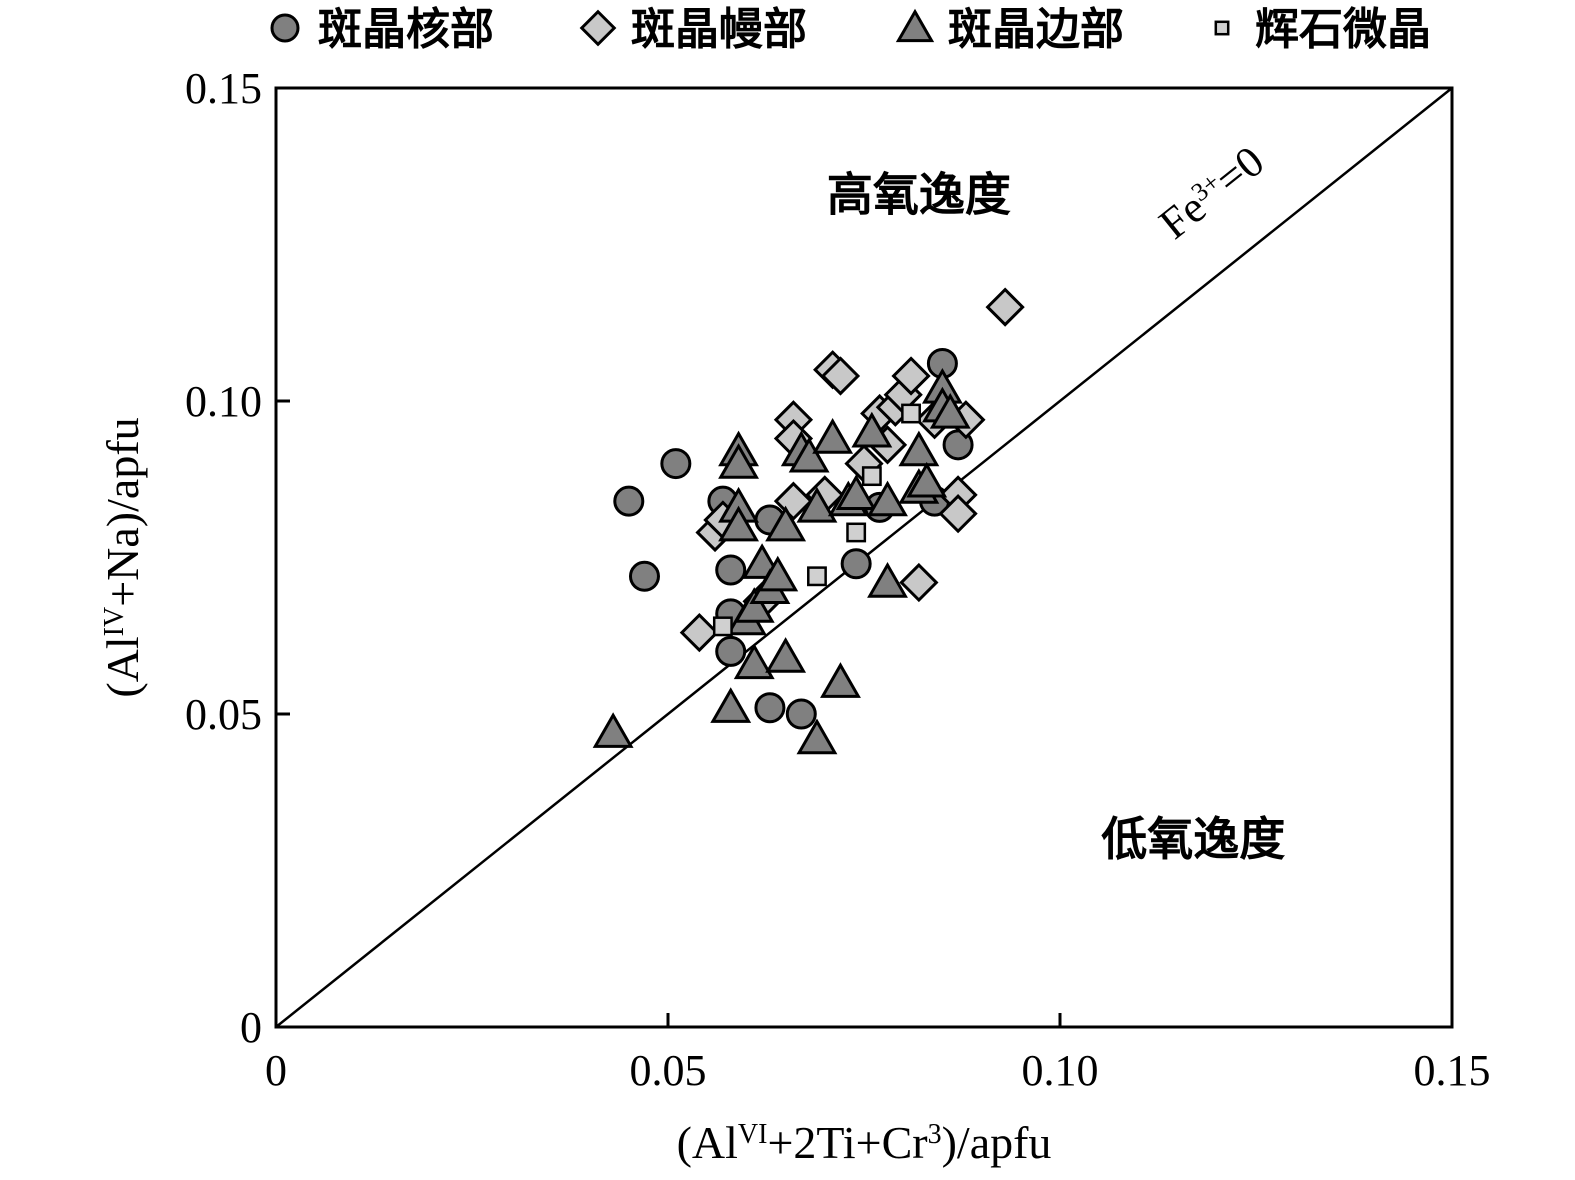  I want to click on x-tick-label: 0.10, so click(1060, 1070).